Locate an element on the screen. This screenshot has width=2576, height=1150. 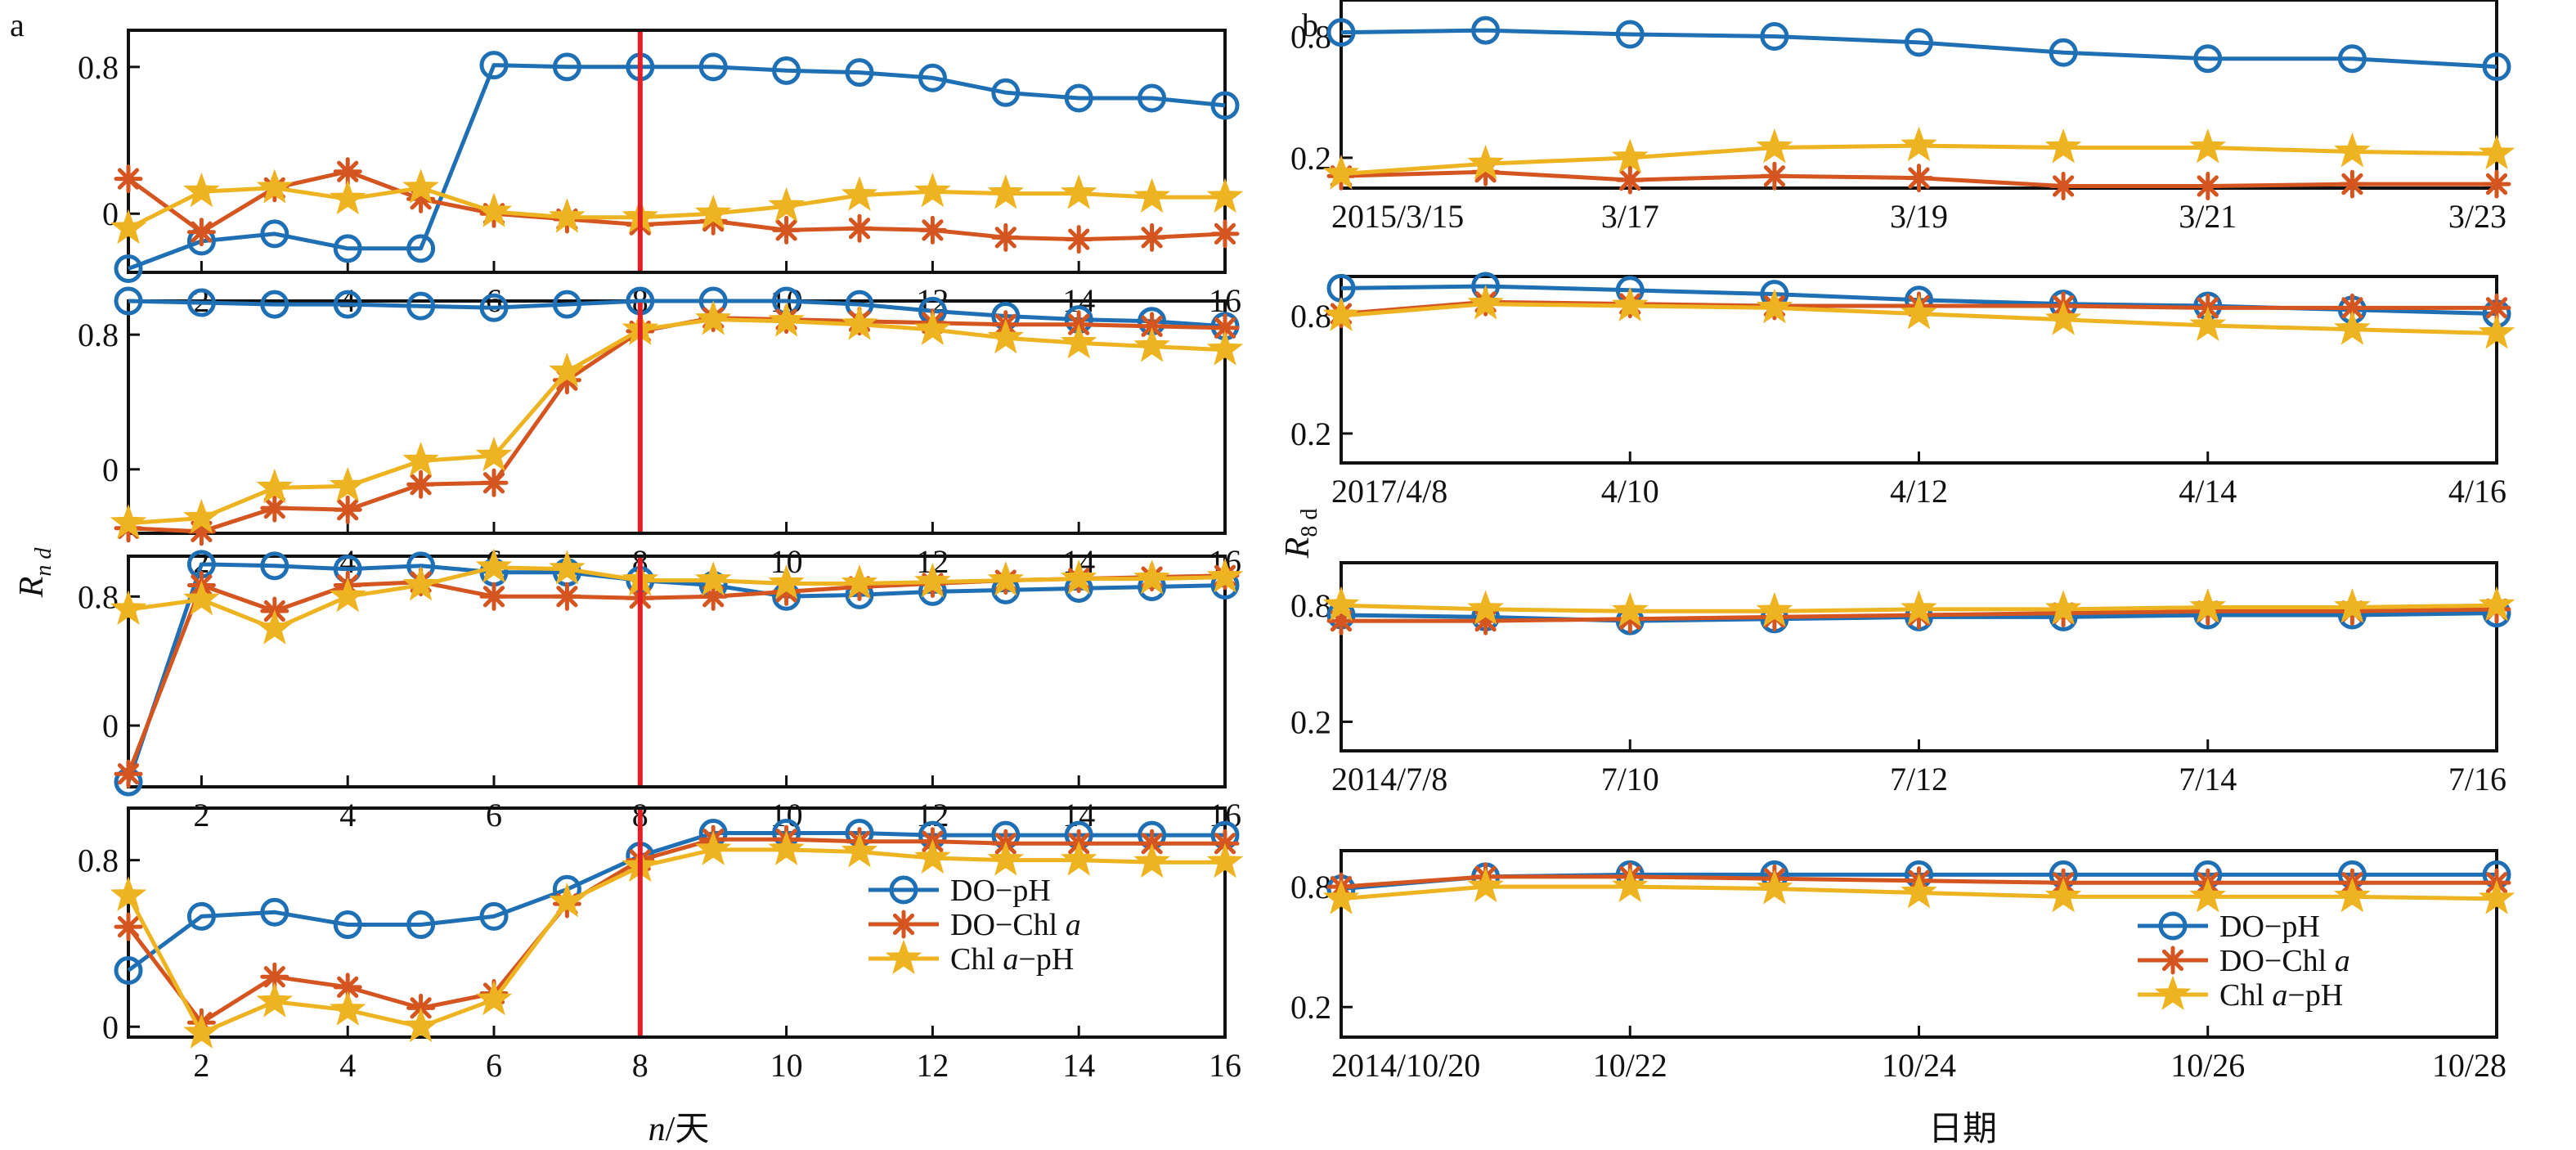
panel-b-row1-xtick-label: 3/23 is located at coordinates (2477, 217).